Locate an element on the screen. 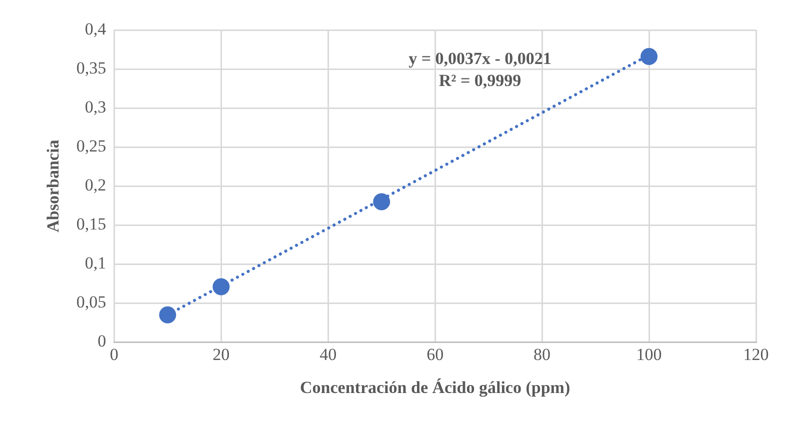  annotation: y = 0,0037x - 0,0021 is located at coordinates (480, 58).